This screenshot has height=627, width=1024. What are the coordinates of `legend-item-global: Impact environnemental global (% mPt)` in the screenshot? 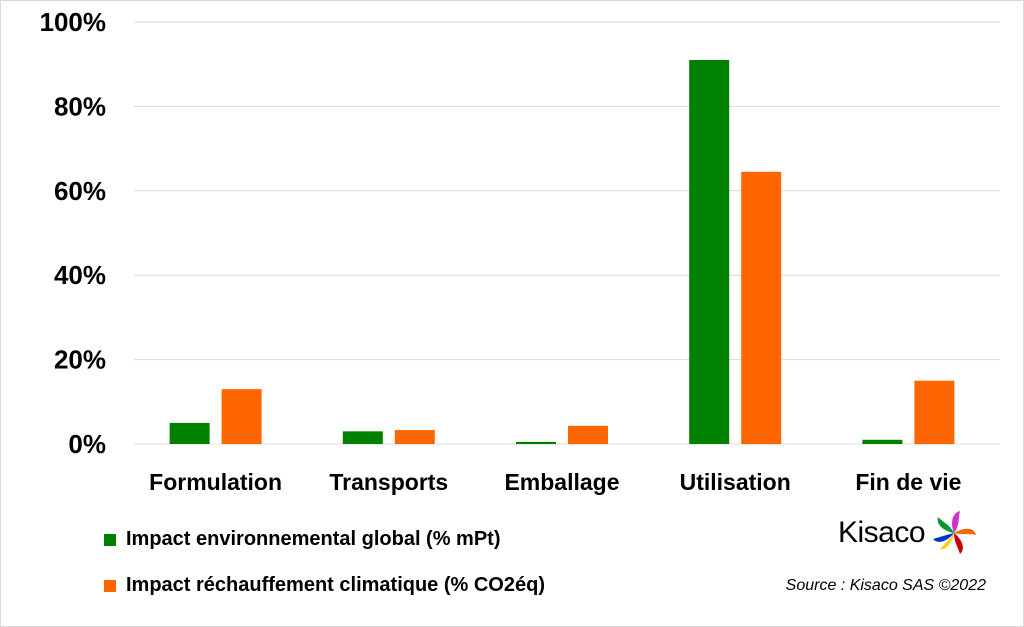 It's located at (302, 539).